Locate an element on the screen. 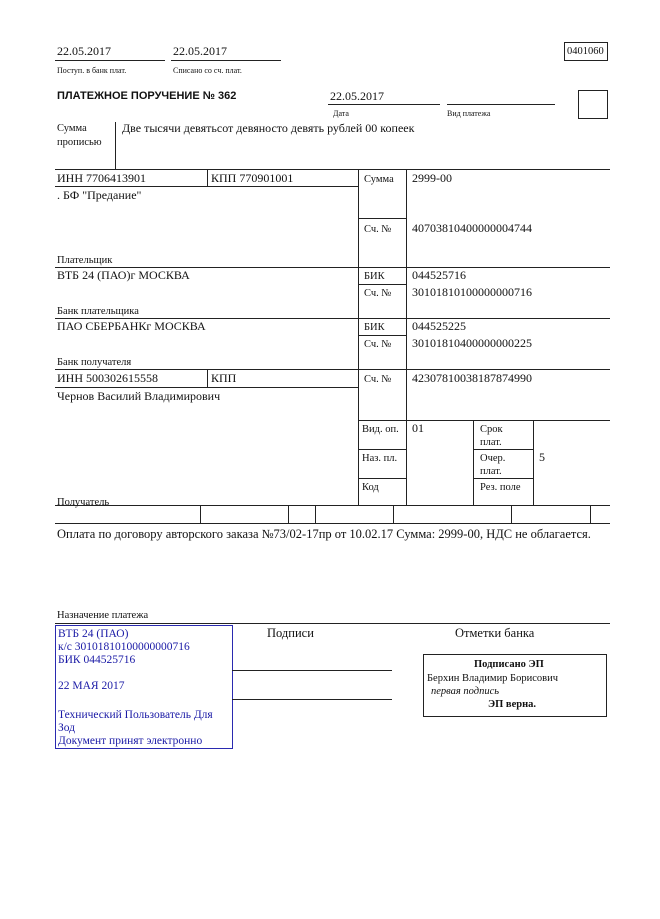 Image resolution: width=660 pixels, height=919 pixels. payer-account: 40703810400000004744 is located at coordinates (472, 228).